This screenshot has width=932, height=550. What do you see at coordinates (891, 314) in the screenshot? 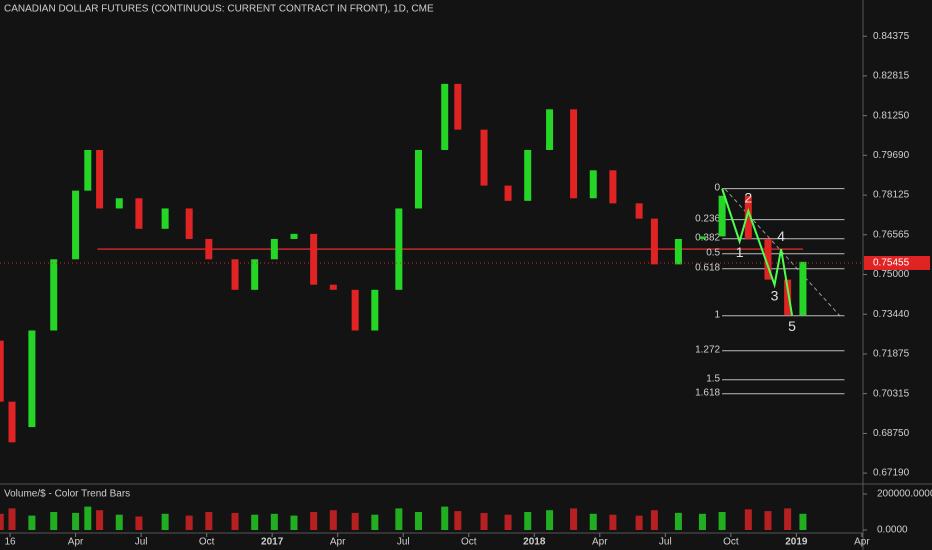
I see `y-tick-label: 0.73440` at bounding box center [891, 314].